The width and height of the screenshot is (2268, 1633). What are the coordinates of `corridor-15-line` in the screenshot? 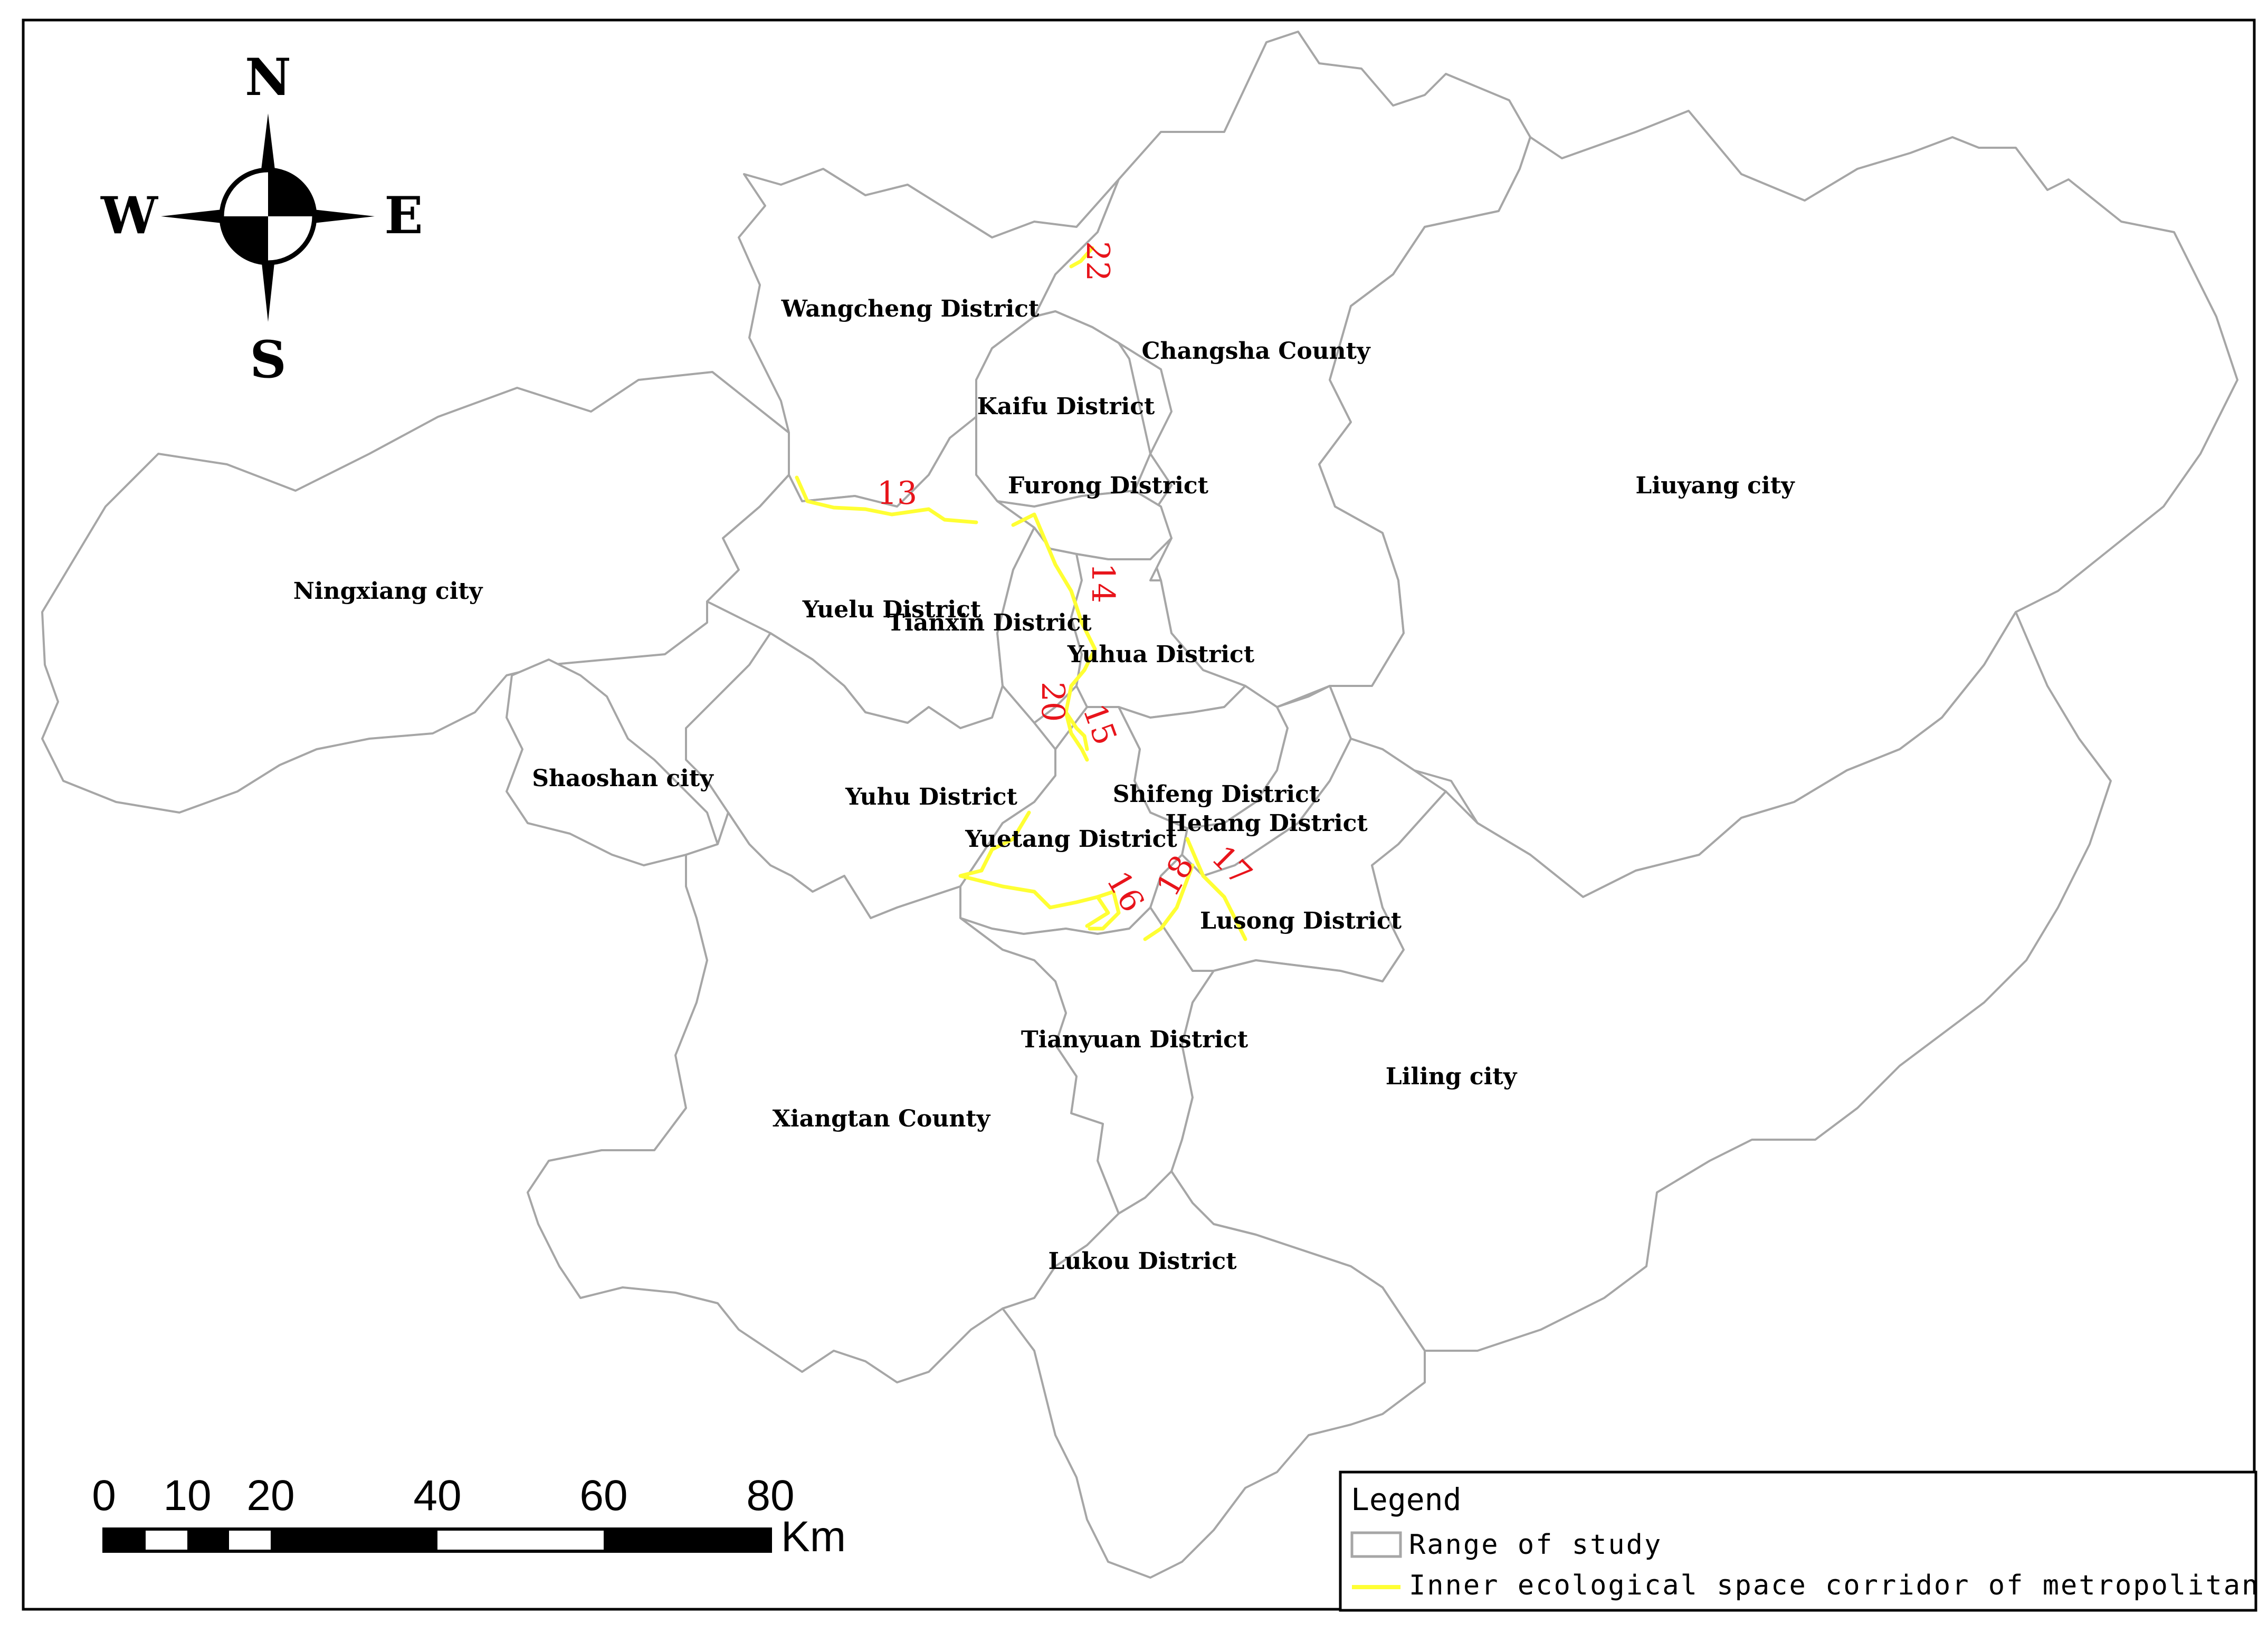 It's located at (1076, 730).